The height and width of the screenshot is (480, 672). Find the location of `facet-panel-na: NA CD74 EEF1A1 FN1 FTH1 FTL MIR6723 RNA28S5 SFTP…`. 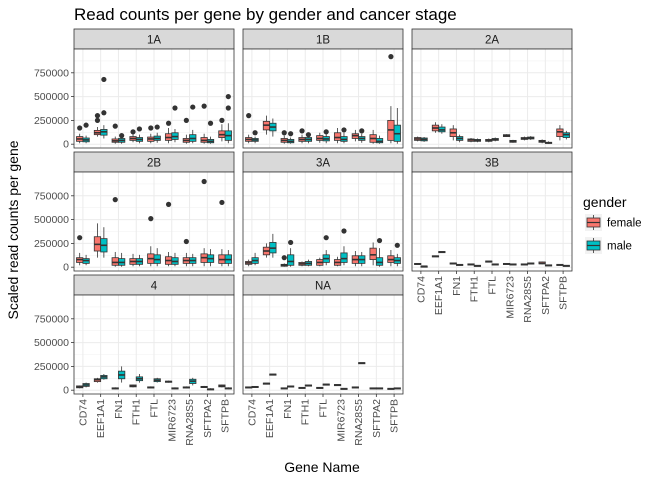

facet-panel-na: NA CD74 EEF1A1 FN1 FTH1 FTL MIR6723 RNA28S5 SFTP… is located at coordinates (323, 360).